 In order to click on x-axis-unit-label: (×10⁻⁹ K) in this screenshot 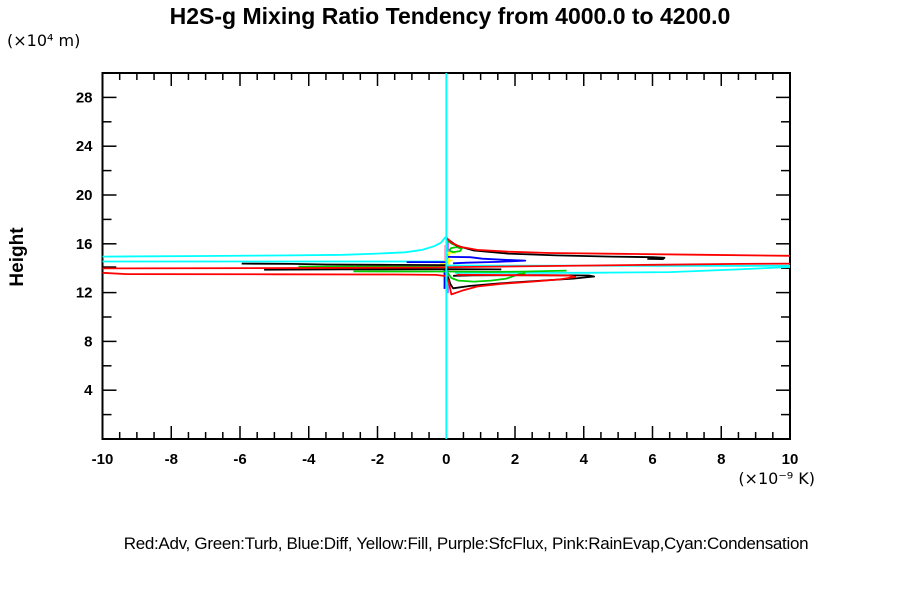, I will do `click(776, 478)`.